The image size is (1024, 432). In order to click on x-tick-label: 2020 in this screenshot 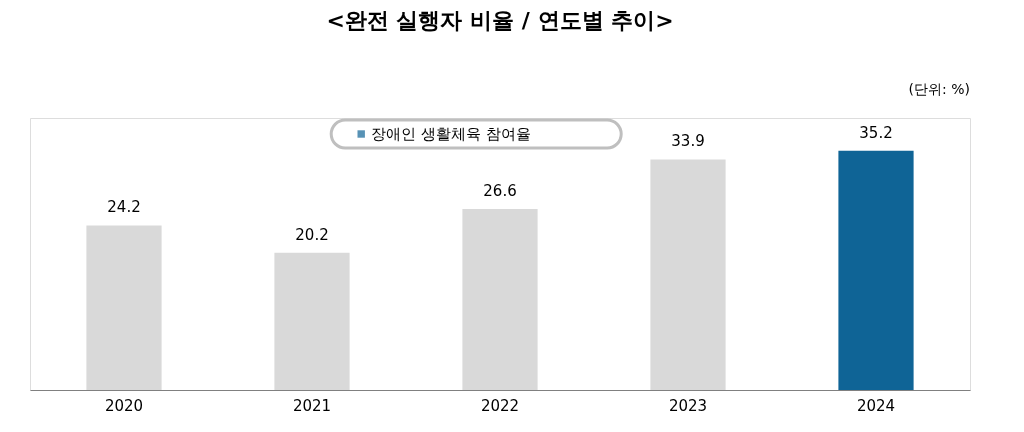, I will do `click(124, 405)`.